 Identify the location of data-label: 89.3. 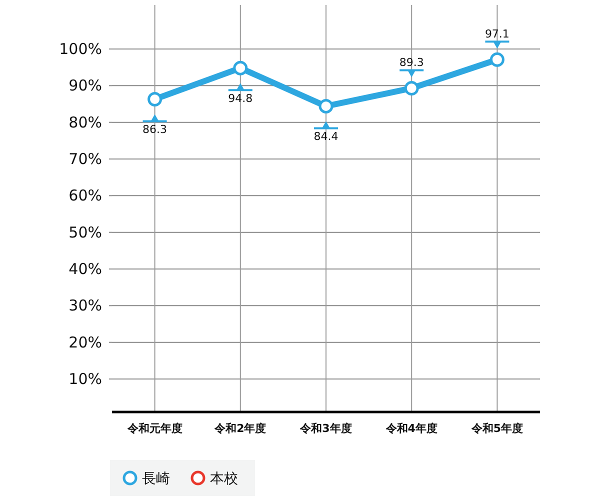
(411, 63).